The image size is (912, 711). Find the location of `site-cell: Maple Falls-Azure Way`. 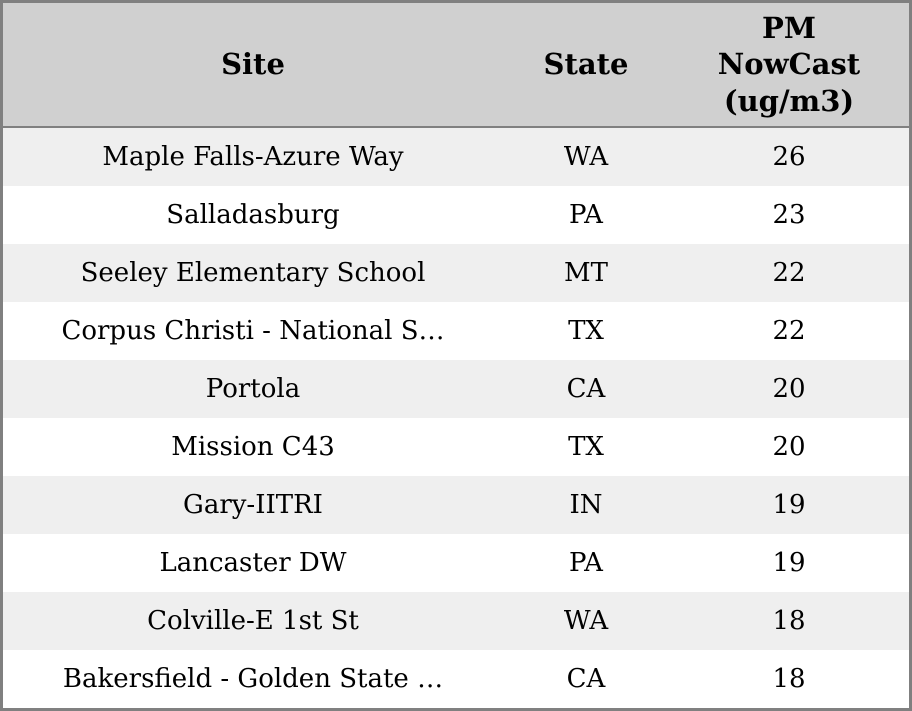

site-cell: Maple Falls-Azure Way is located at coordinates (253, 157).